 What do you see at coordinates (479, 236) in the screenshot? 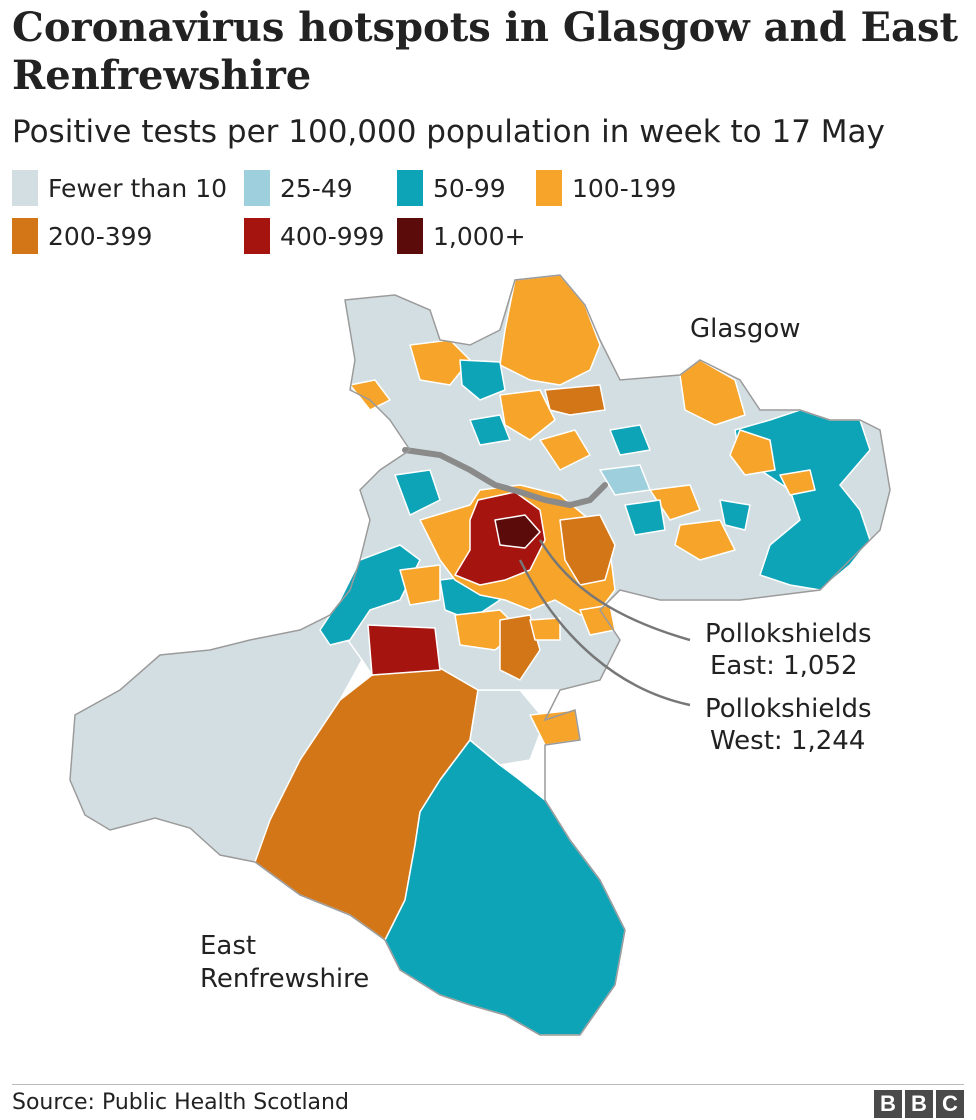
I see `legend-label: 1,000+` at bounding box center [479, 236].